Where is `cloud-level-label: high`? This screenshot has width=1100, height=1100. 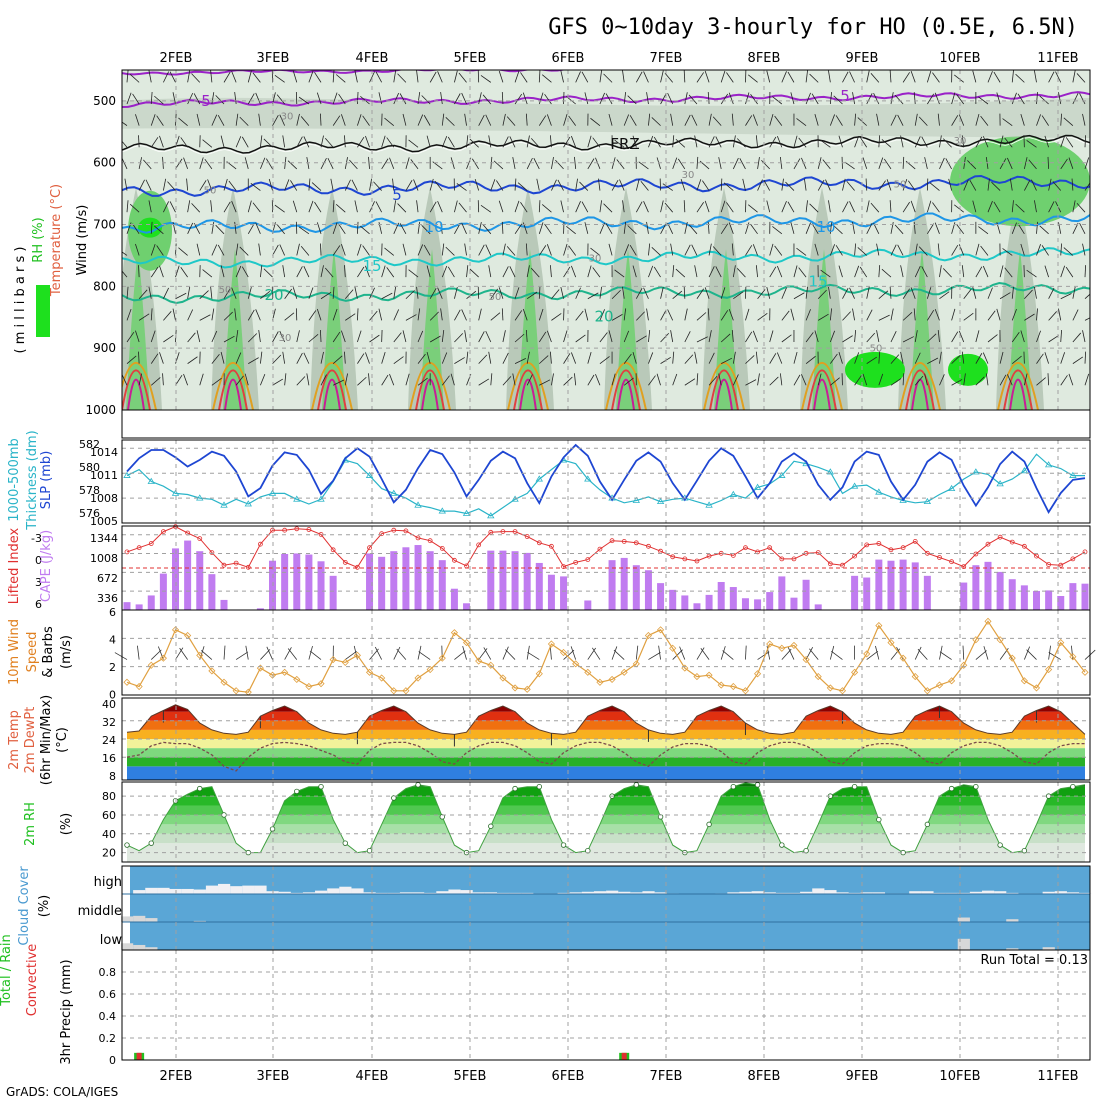
cloud-level-label: high is located at coordinates (108, 882).